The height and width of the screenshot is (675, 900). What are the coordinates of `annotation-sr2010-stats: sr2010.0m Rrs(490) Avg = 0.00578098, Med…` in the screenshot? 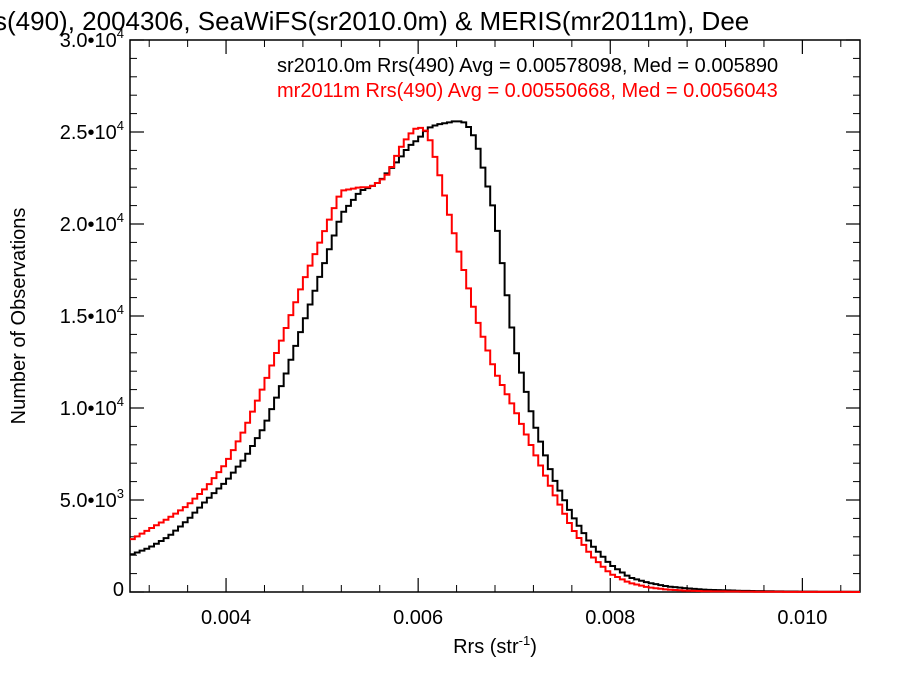 It's located at (527, 66).